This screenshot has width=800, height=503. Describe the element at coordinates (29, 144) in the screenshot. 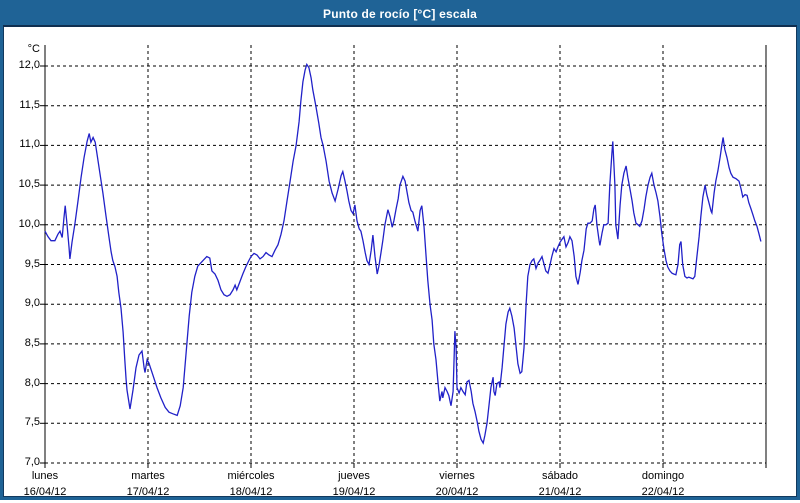

I see `y-tick-label: 11,0` at that location.